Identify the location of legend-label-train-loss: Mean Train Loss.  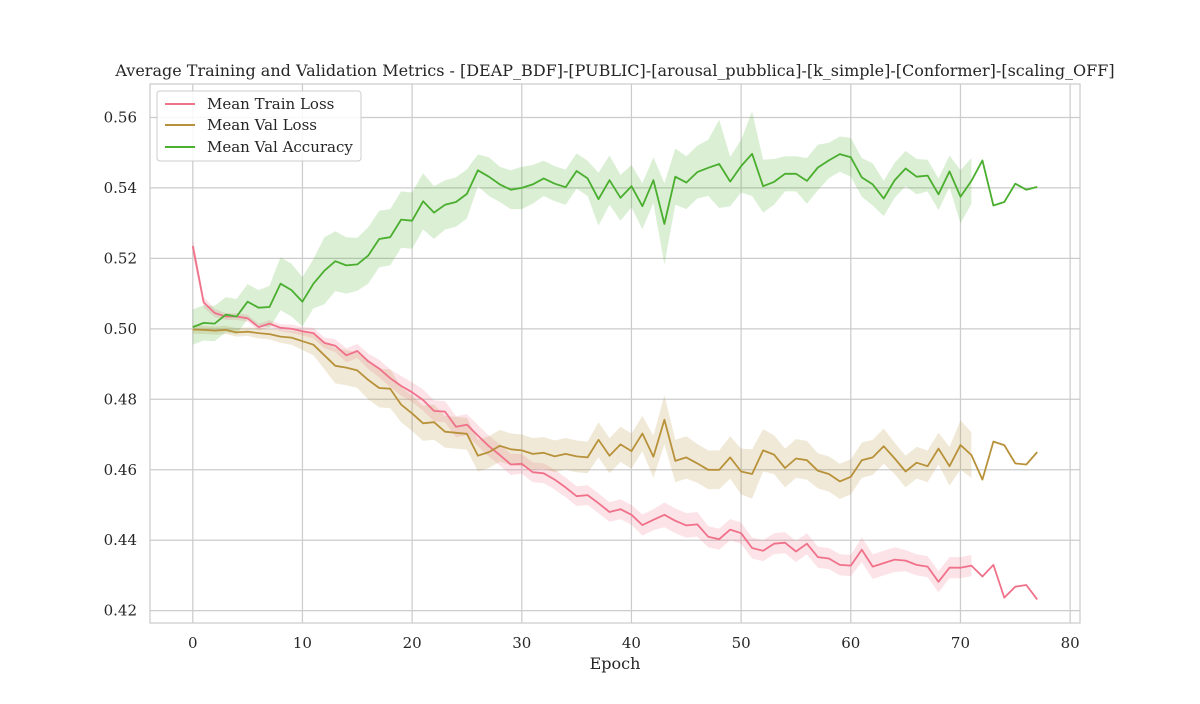
(270, 104).